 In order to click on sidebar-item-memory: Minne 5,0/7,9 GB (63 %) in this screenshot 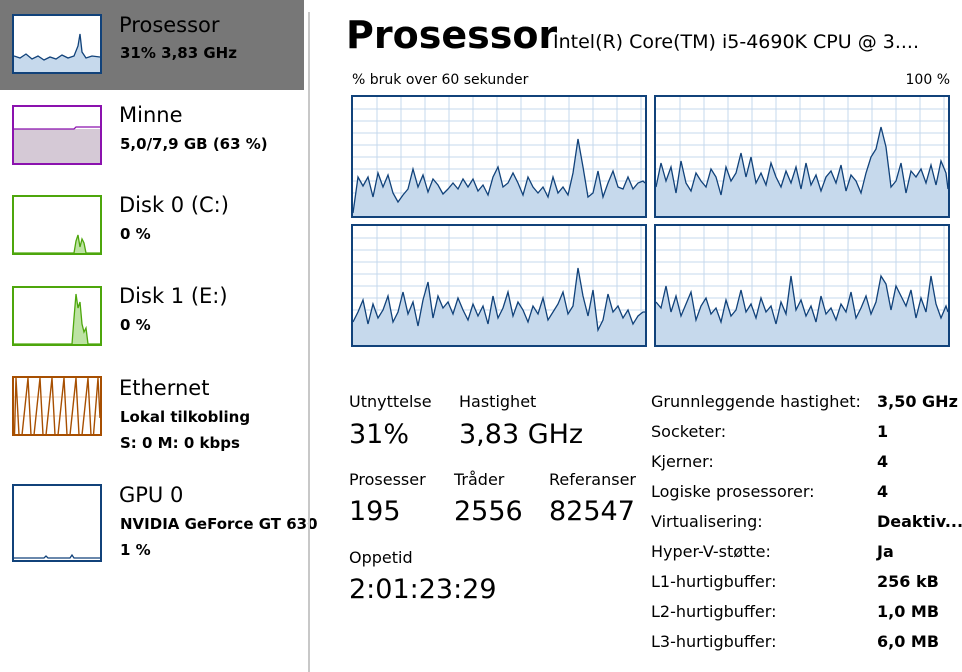, I will do `click(152, 135)`.